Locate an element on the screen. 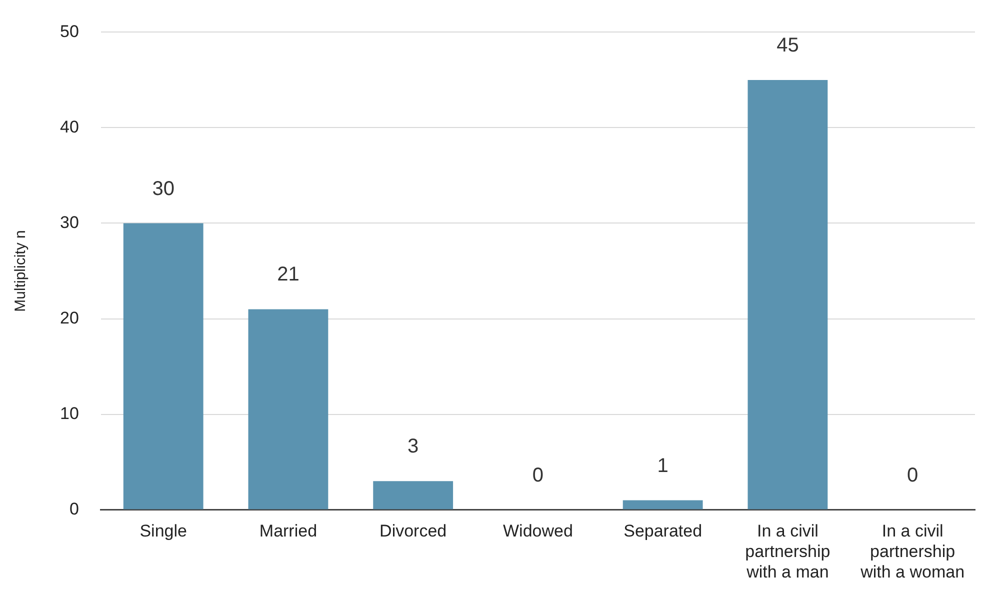  x-tick-label: Married is located at coordinates (288, 531).